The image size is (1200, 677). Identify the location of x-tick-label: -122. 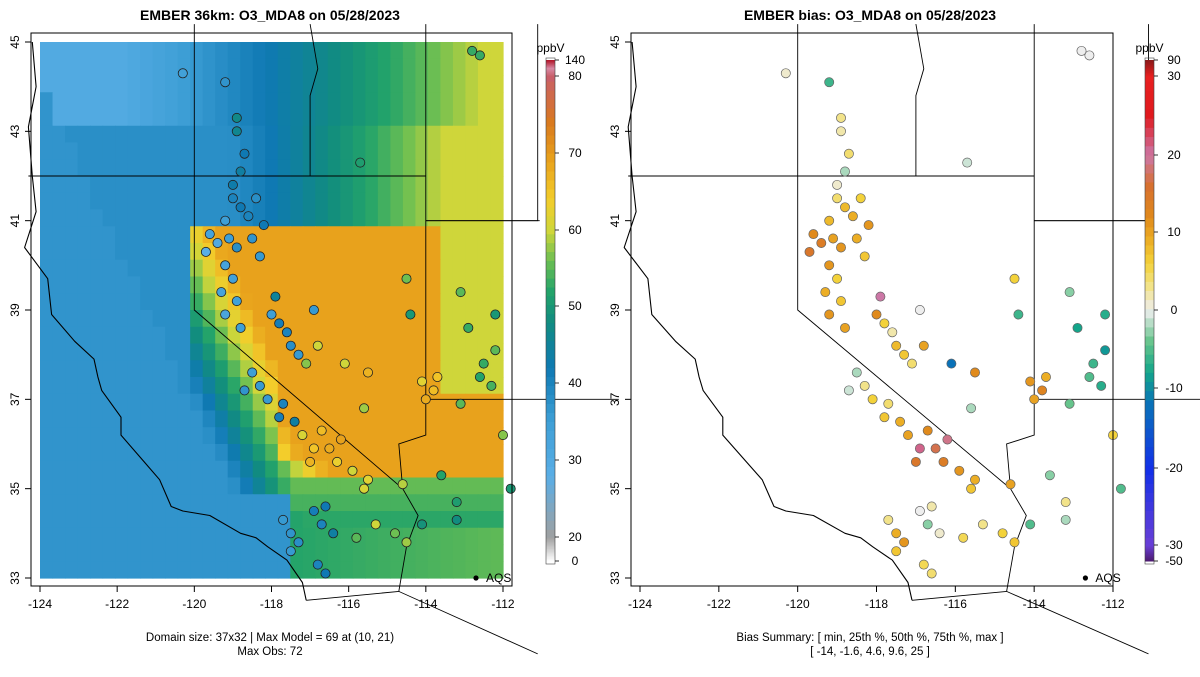
(117, 604).